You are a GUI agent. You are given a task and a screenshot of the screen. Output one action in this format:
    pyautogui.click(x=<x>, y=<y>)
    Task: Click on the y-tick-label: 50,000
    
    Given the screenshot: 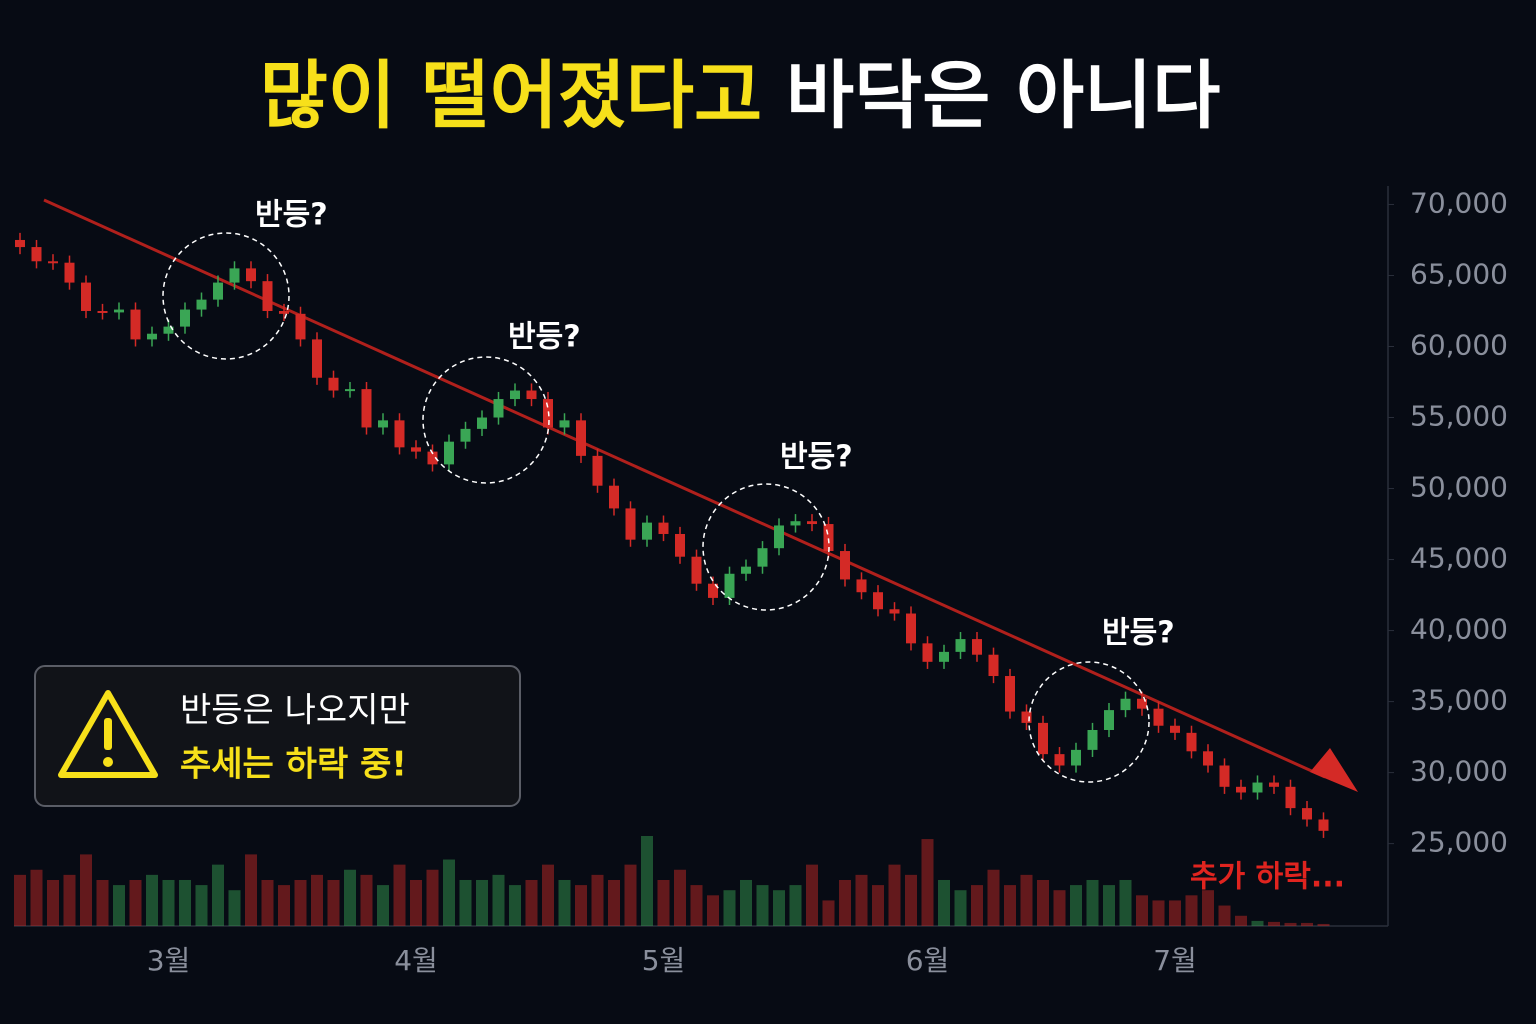 What is the action you would take?
    pyautogui.click(x=1459, y=487)
    